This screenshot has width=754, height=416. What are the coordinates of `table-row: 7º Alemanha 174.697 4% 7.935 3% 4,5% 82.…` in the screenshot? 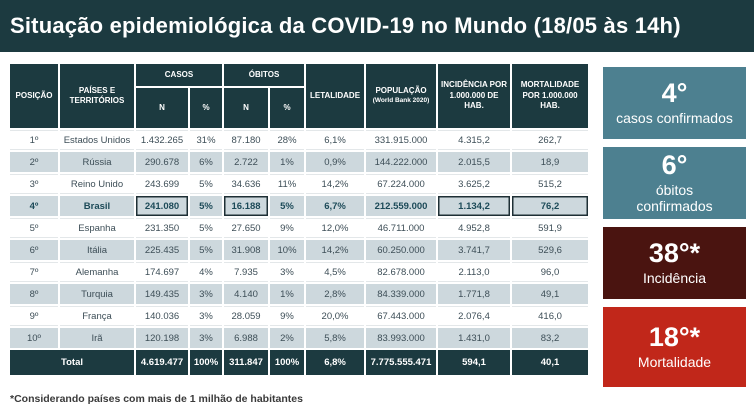 It's located at (299, 272).